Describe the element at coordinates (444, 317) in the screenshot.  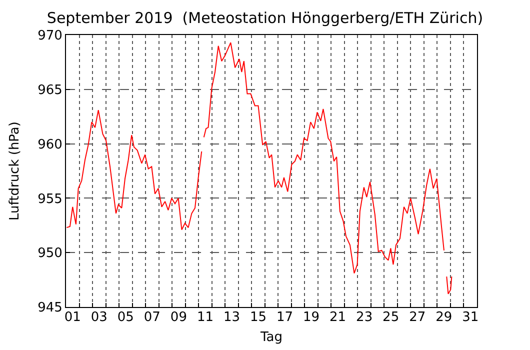
I see `x-tick-label: 29` at that location.